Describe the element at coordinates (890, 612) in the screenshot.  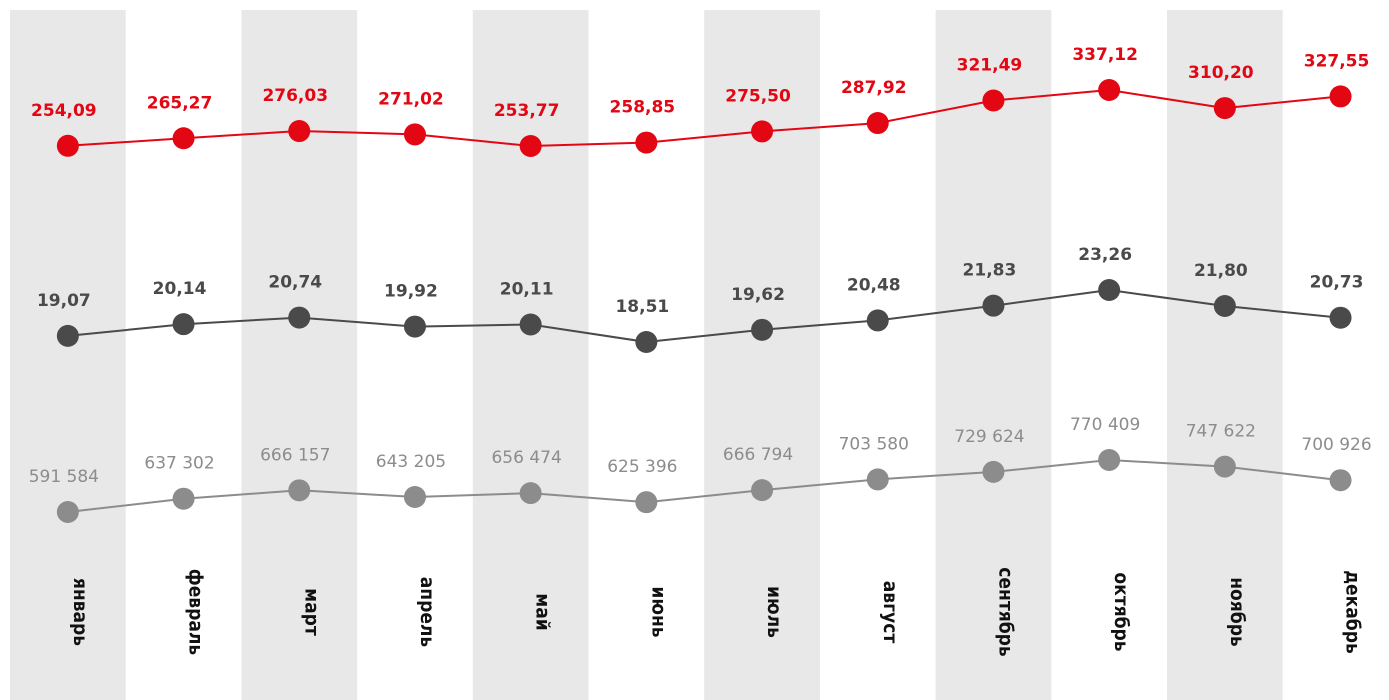
I see `month-label-8: август` at that location.